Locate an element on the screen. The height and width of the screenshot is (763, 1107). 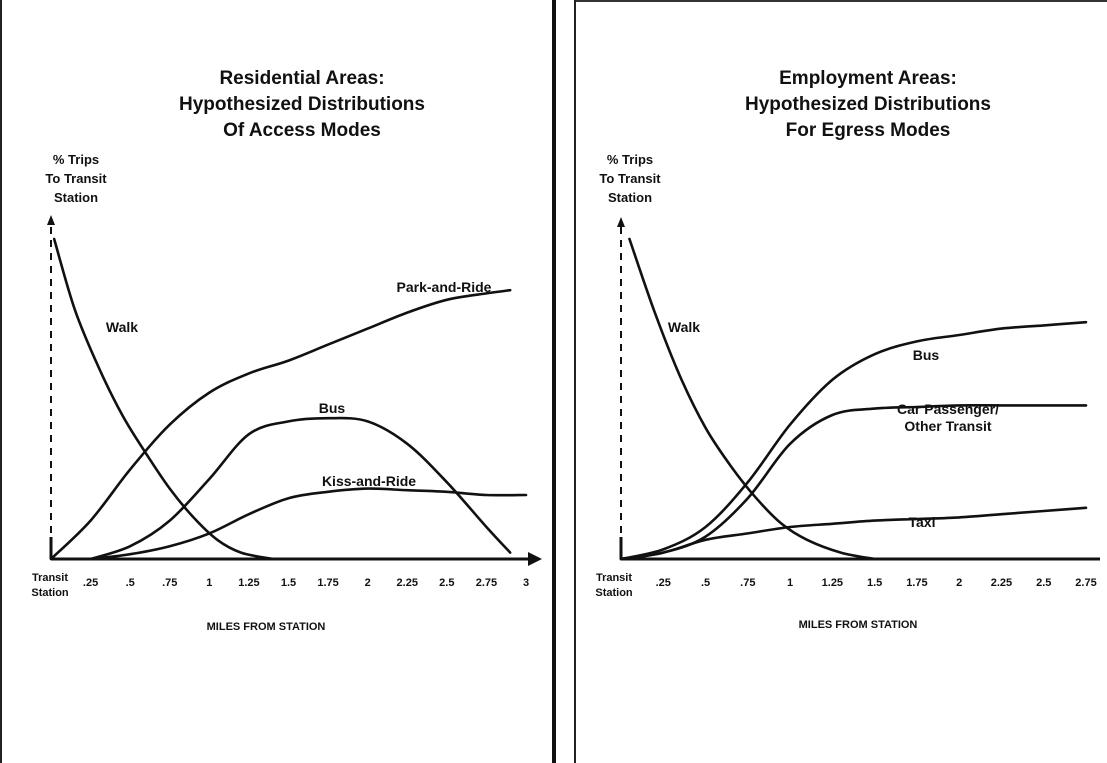
chart-title-line-3: Of Access Modes is located at coordinates (302, 130).